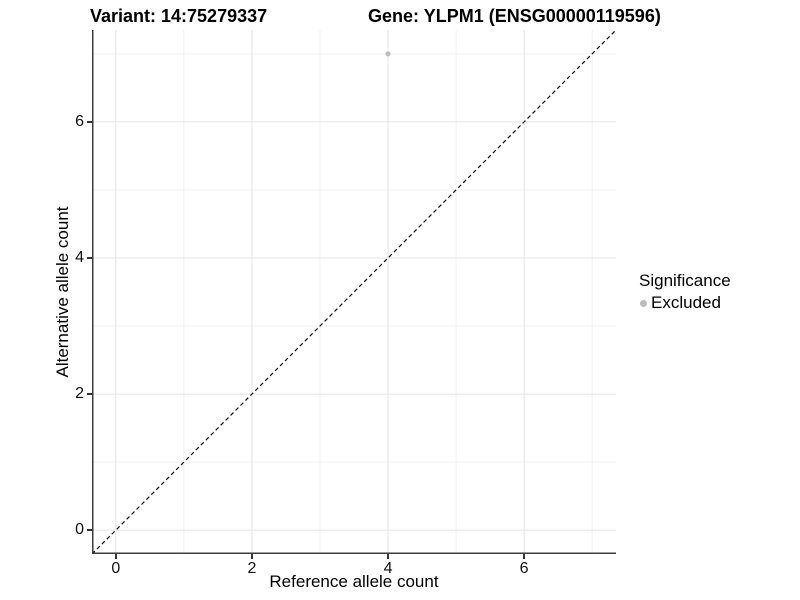 This screenshot has width=800, height=600. I want to click on y-tick-label: 0, so click(79, 530).